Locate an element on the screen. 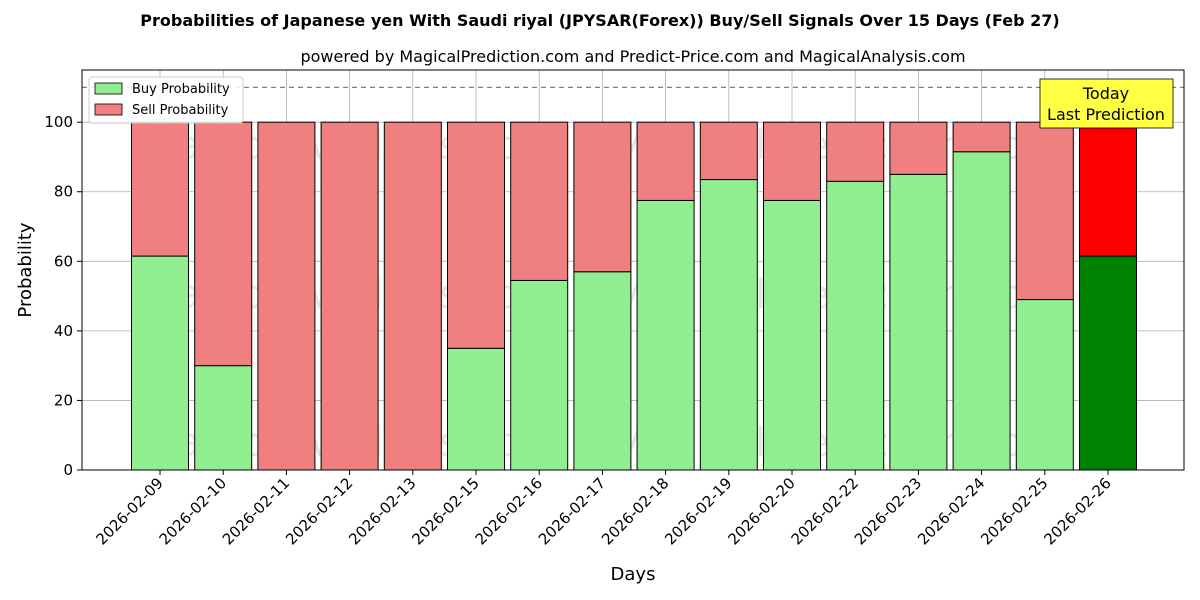  legend: Buy Probability Sell Probability is located at coordinates (166, 100).